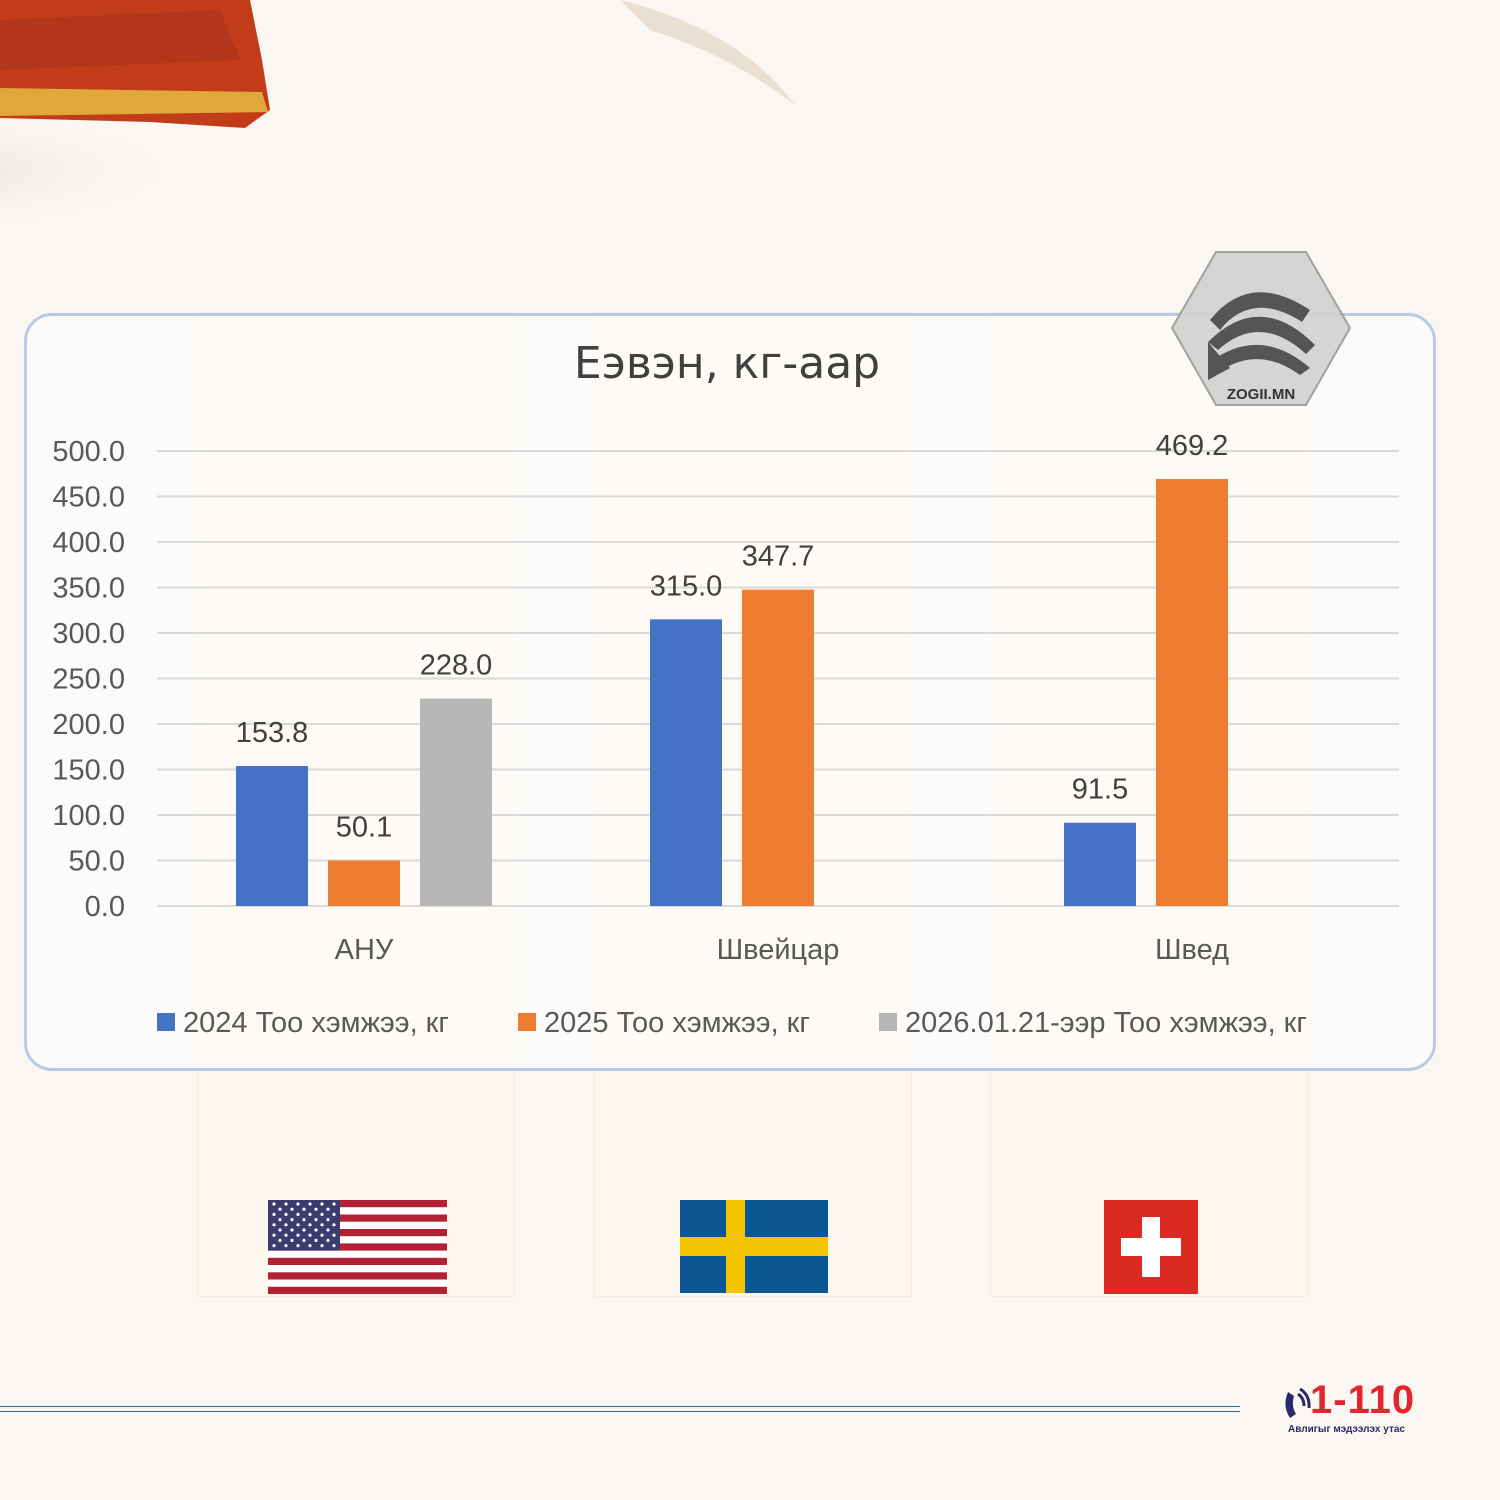 This screenshot has width=1500, height=1500. What do you see at coordinates (727, 363) in the screenshot?
I see `chart-title: Еэвэн, кг-аар` at bounding box center [727, 363].